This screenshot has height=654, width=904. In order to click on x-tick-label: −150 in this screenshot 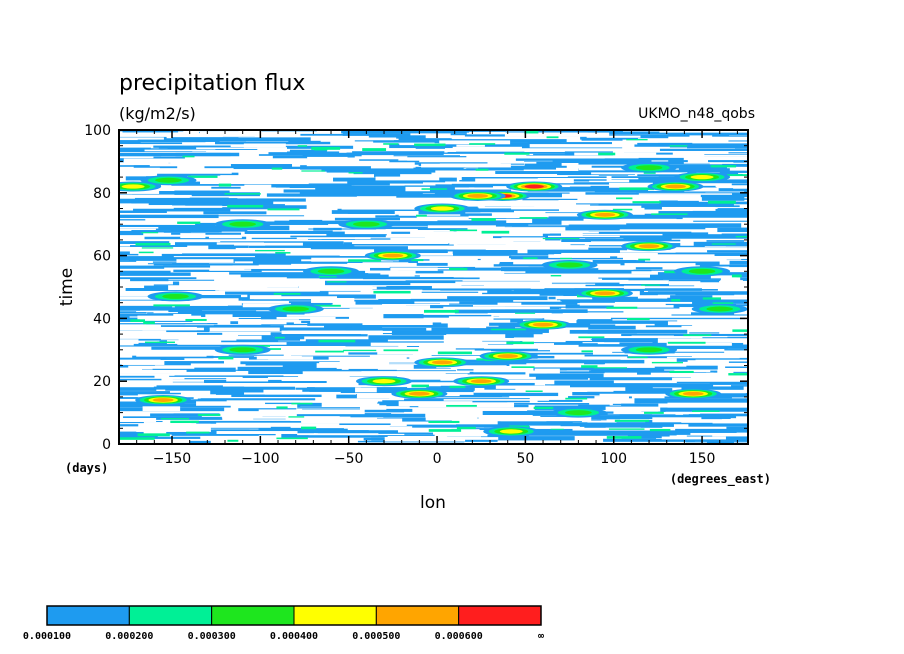, I will do `click(172, 459)`.